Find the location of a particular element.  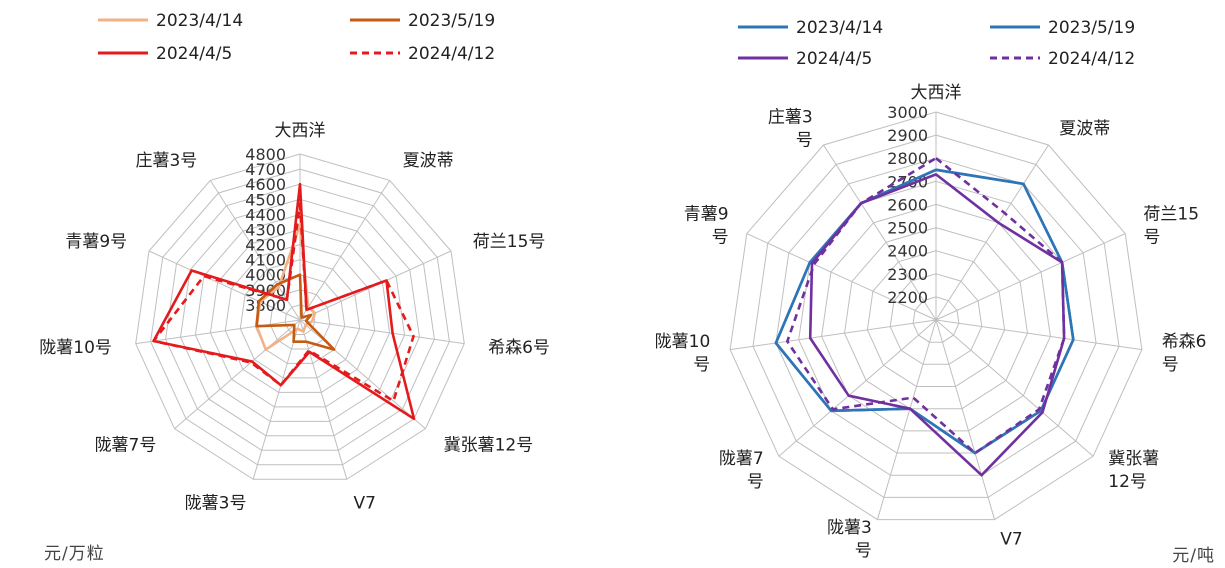

axis-label: 陇薯10号 is located at coordinates (75, 348).